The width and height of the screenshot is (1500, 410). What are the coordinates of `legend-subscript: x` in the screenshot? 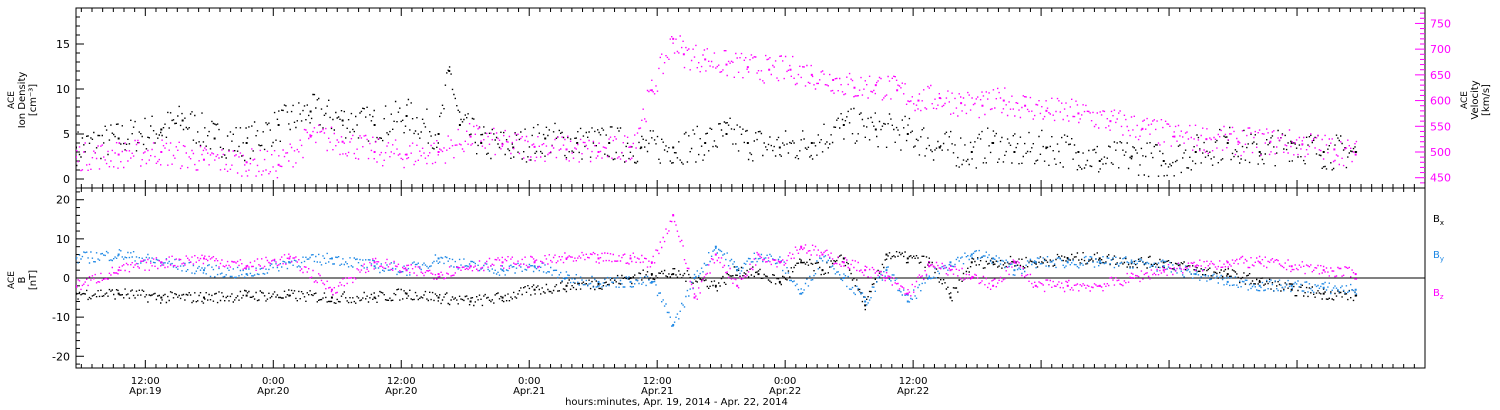 It's located at (1442, 223).